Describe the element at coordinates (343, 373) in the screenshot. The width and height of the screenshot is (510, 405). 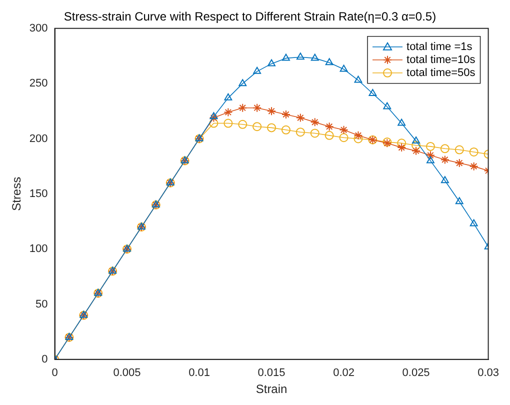
I see `x-tick-label: 0.02` at that location.